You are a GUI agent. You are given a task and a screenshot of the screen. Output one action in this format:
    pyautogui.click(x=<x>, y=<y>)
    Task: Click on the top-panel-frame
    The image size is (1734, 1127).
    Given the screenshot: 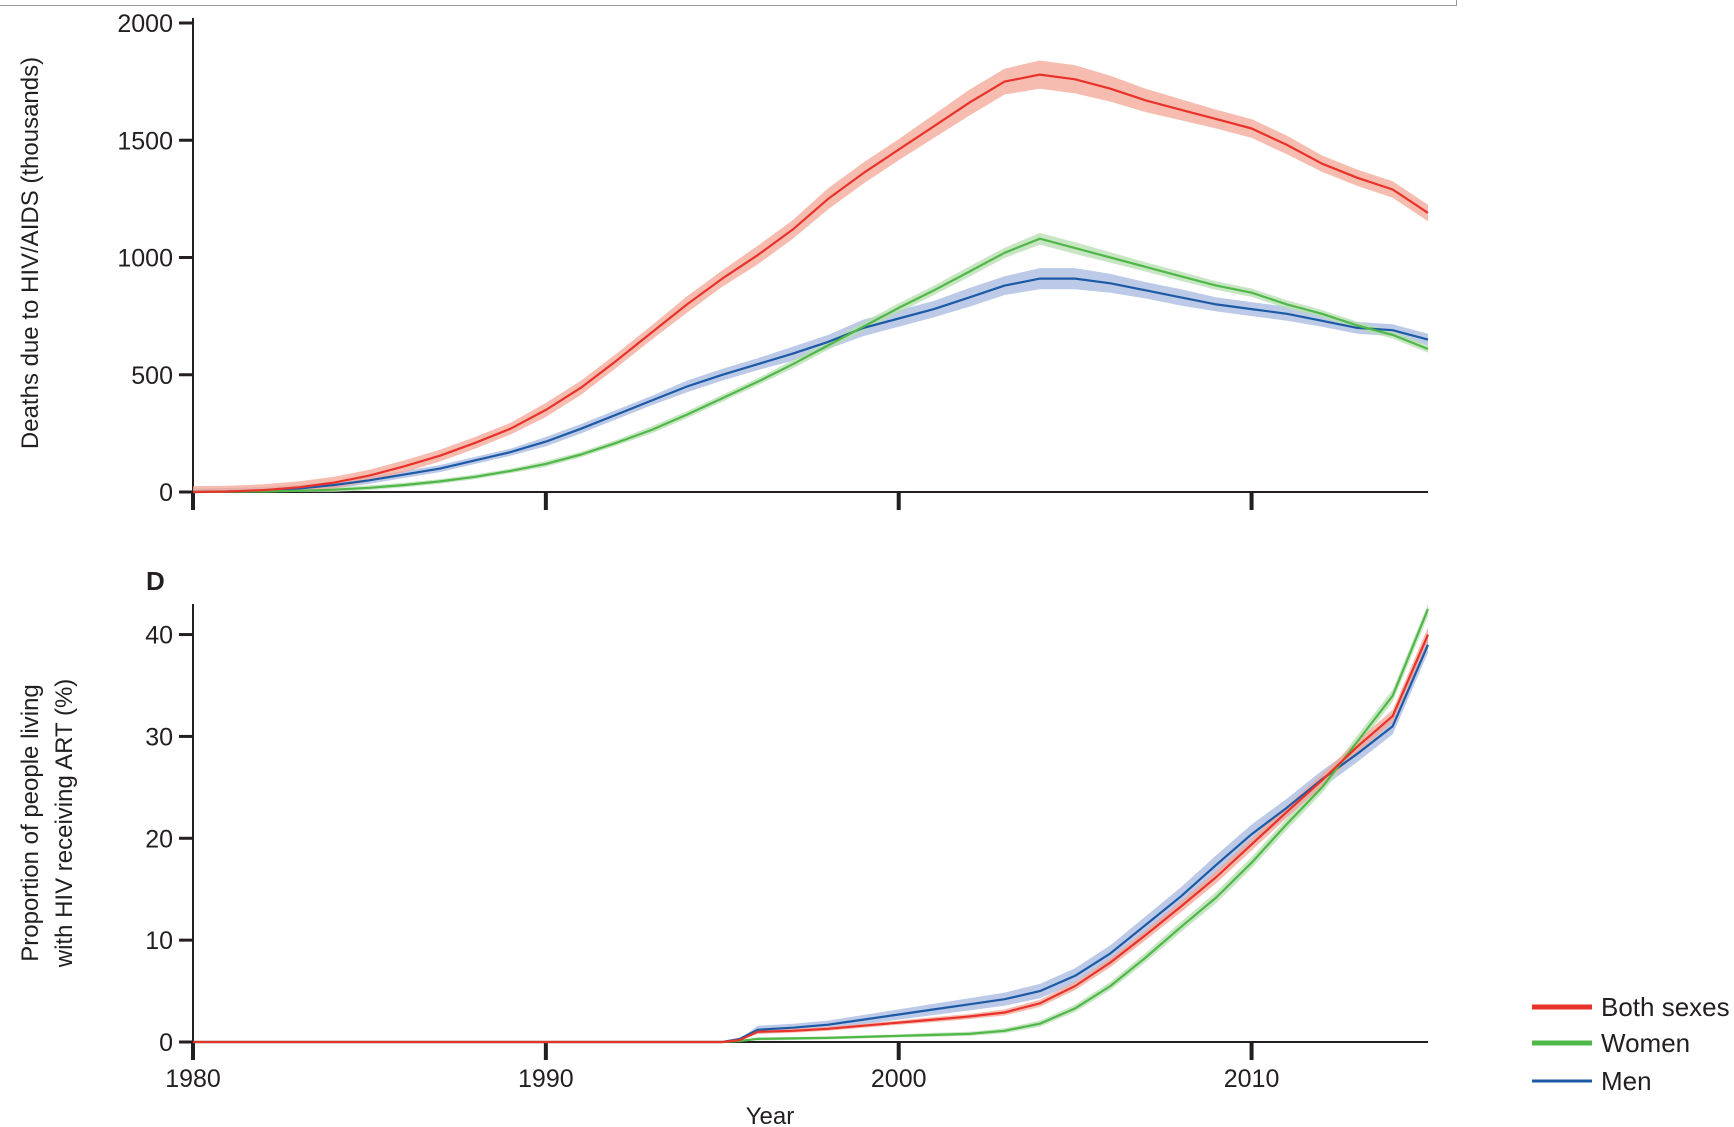 What is the action you would take?
    pyautogui.click(x=728, y=3)
    